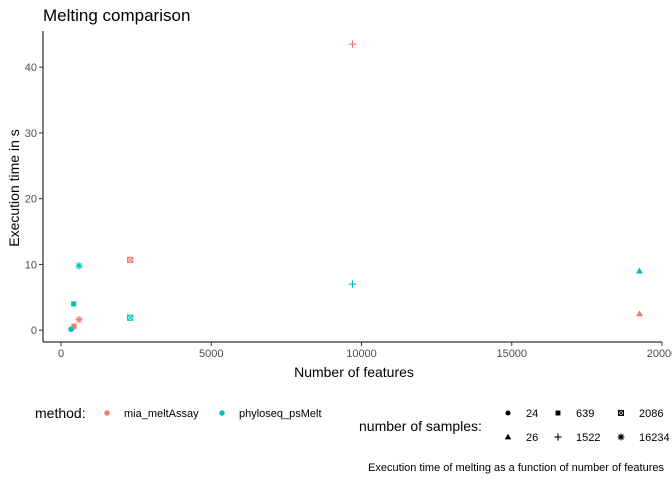  Describe the element at coordinates (361, 354) in the screenshot. I see `x-tick-label: 10000` at that location.